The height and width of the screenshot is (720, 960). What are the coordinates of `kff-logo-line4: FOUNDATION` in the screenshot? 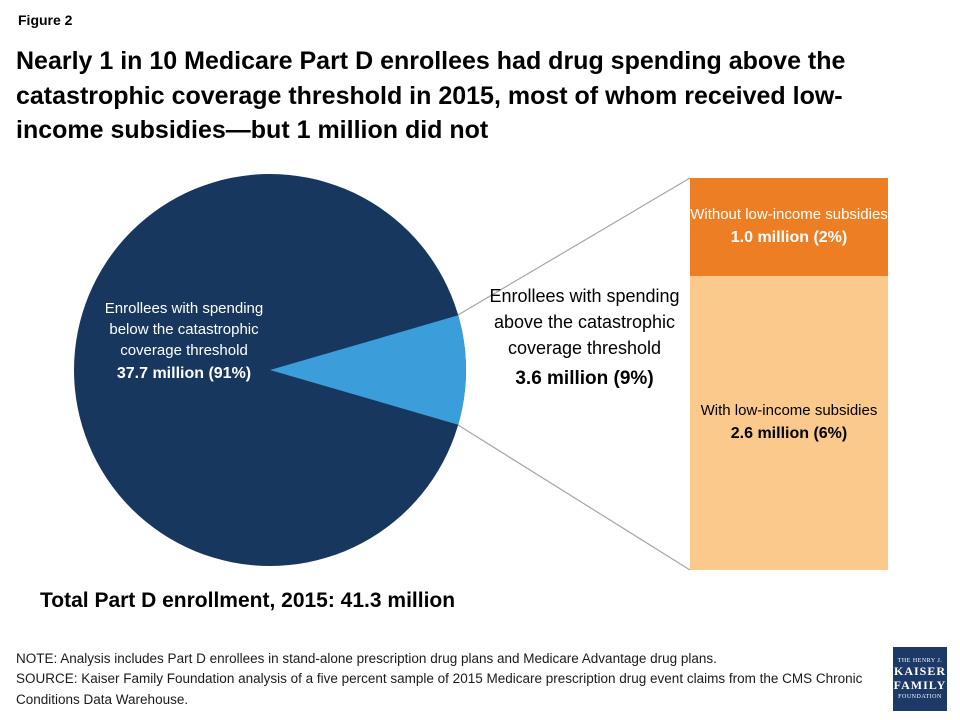 It's located at (920, 696).